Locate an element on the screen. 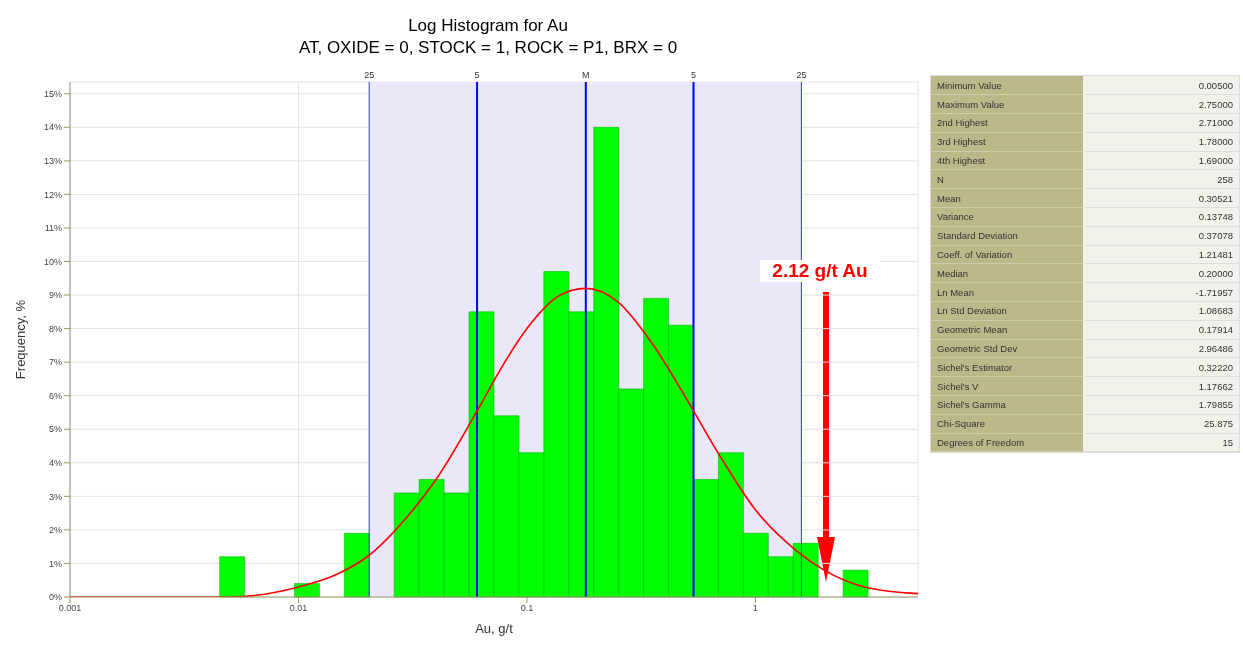 This screenshot has height=668, width=1243. y-tick-label: 8% is located at coordinates (55, 328).